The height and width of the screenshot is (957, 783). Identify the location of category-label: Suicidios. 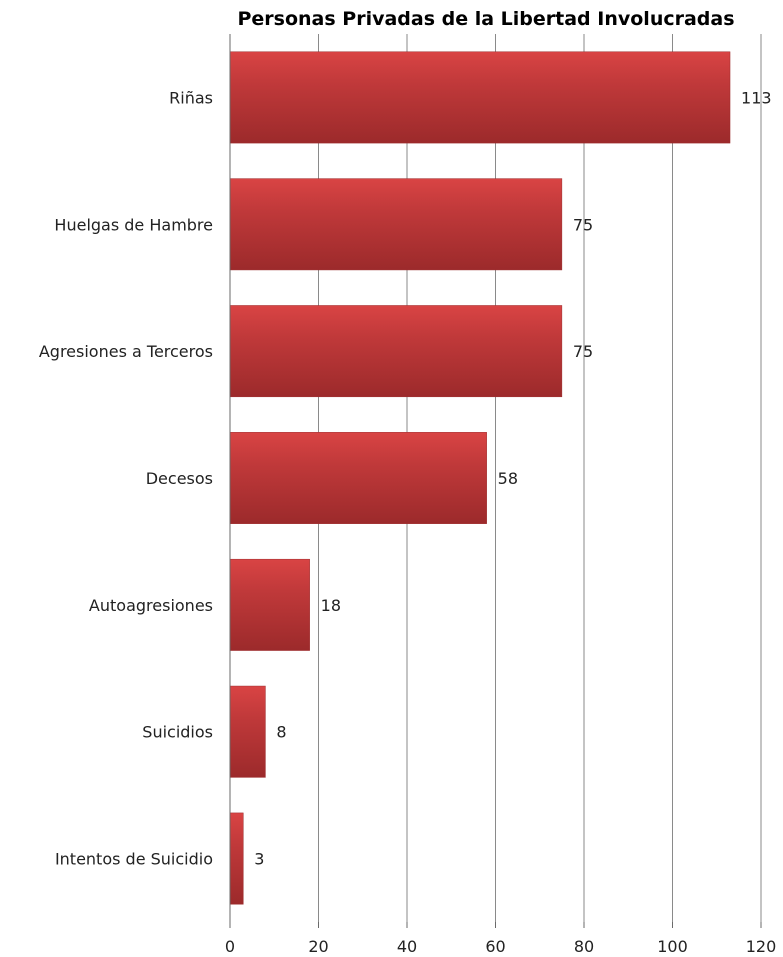
(177, 732).